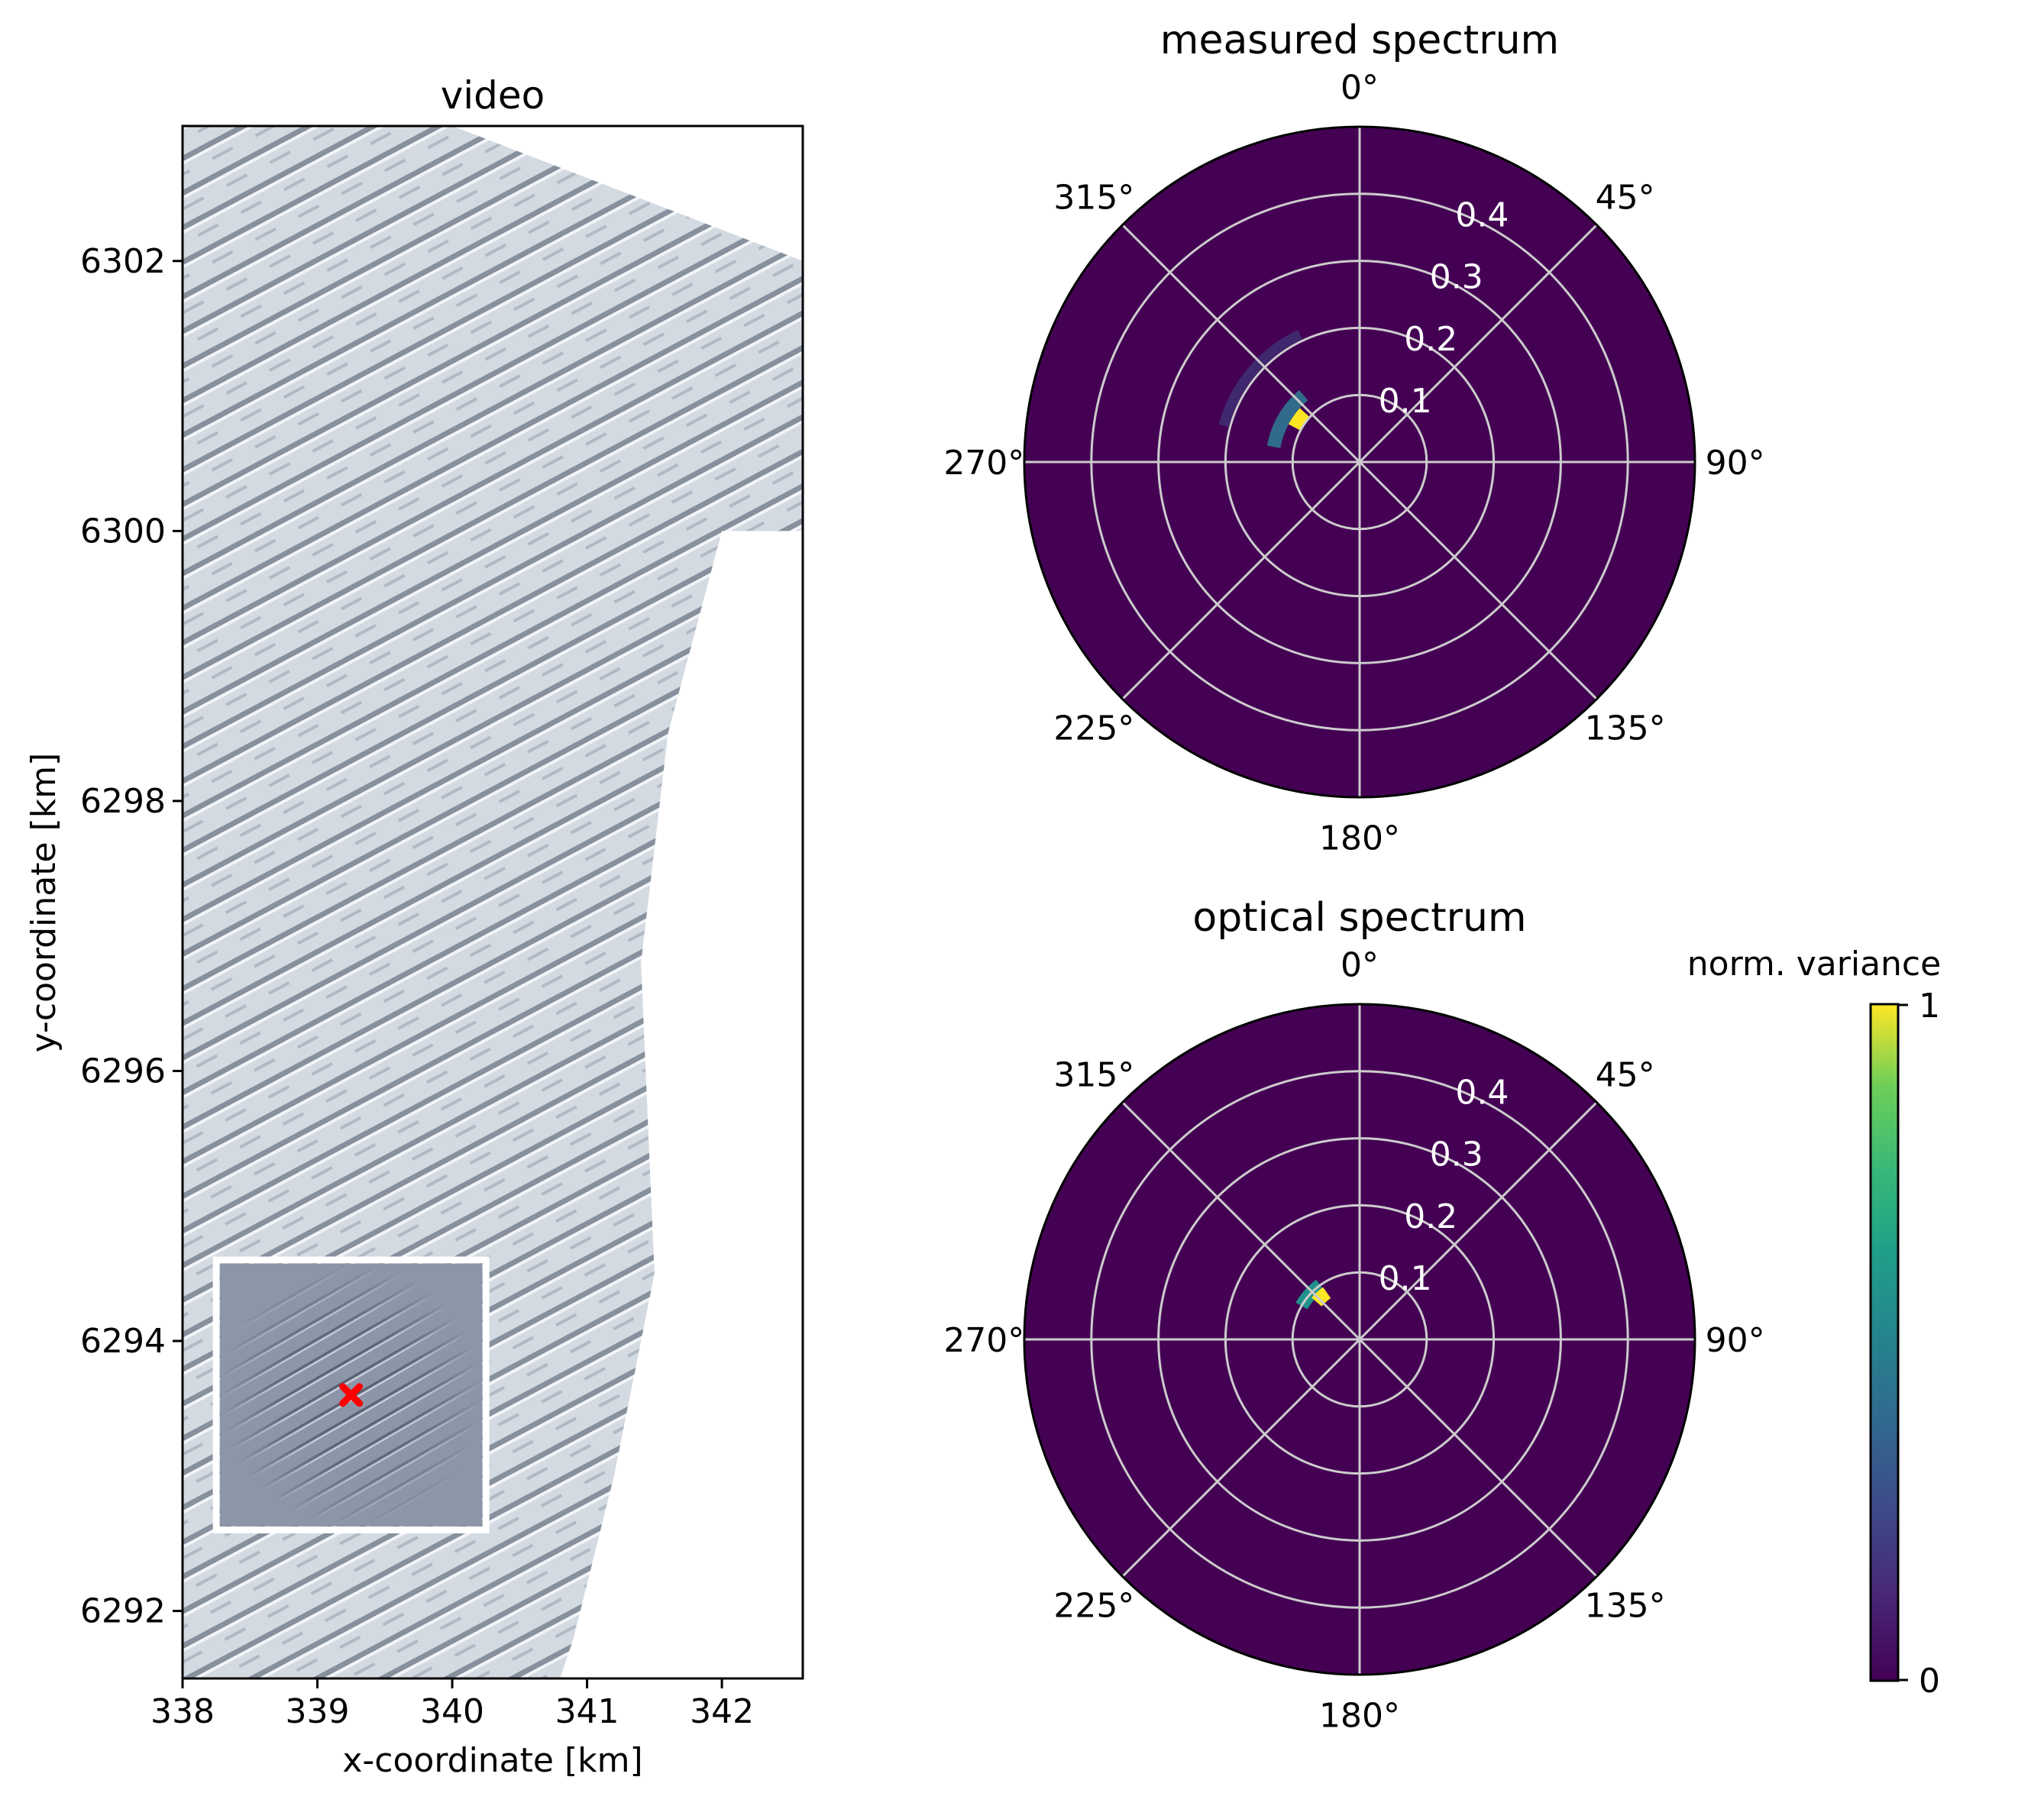 The height and width of the screenshot is (1793, 2044). Describe the element at coordinates (1814, 1323) in the screenshot. I see `colorbar: norm. variance 1 0` at that location.